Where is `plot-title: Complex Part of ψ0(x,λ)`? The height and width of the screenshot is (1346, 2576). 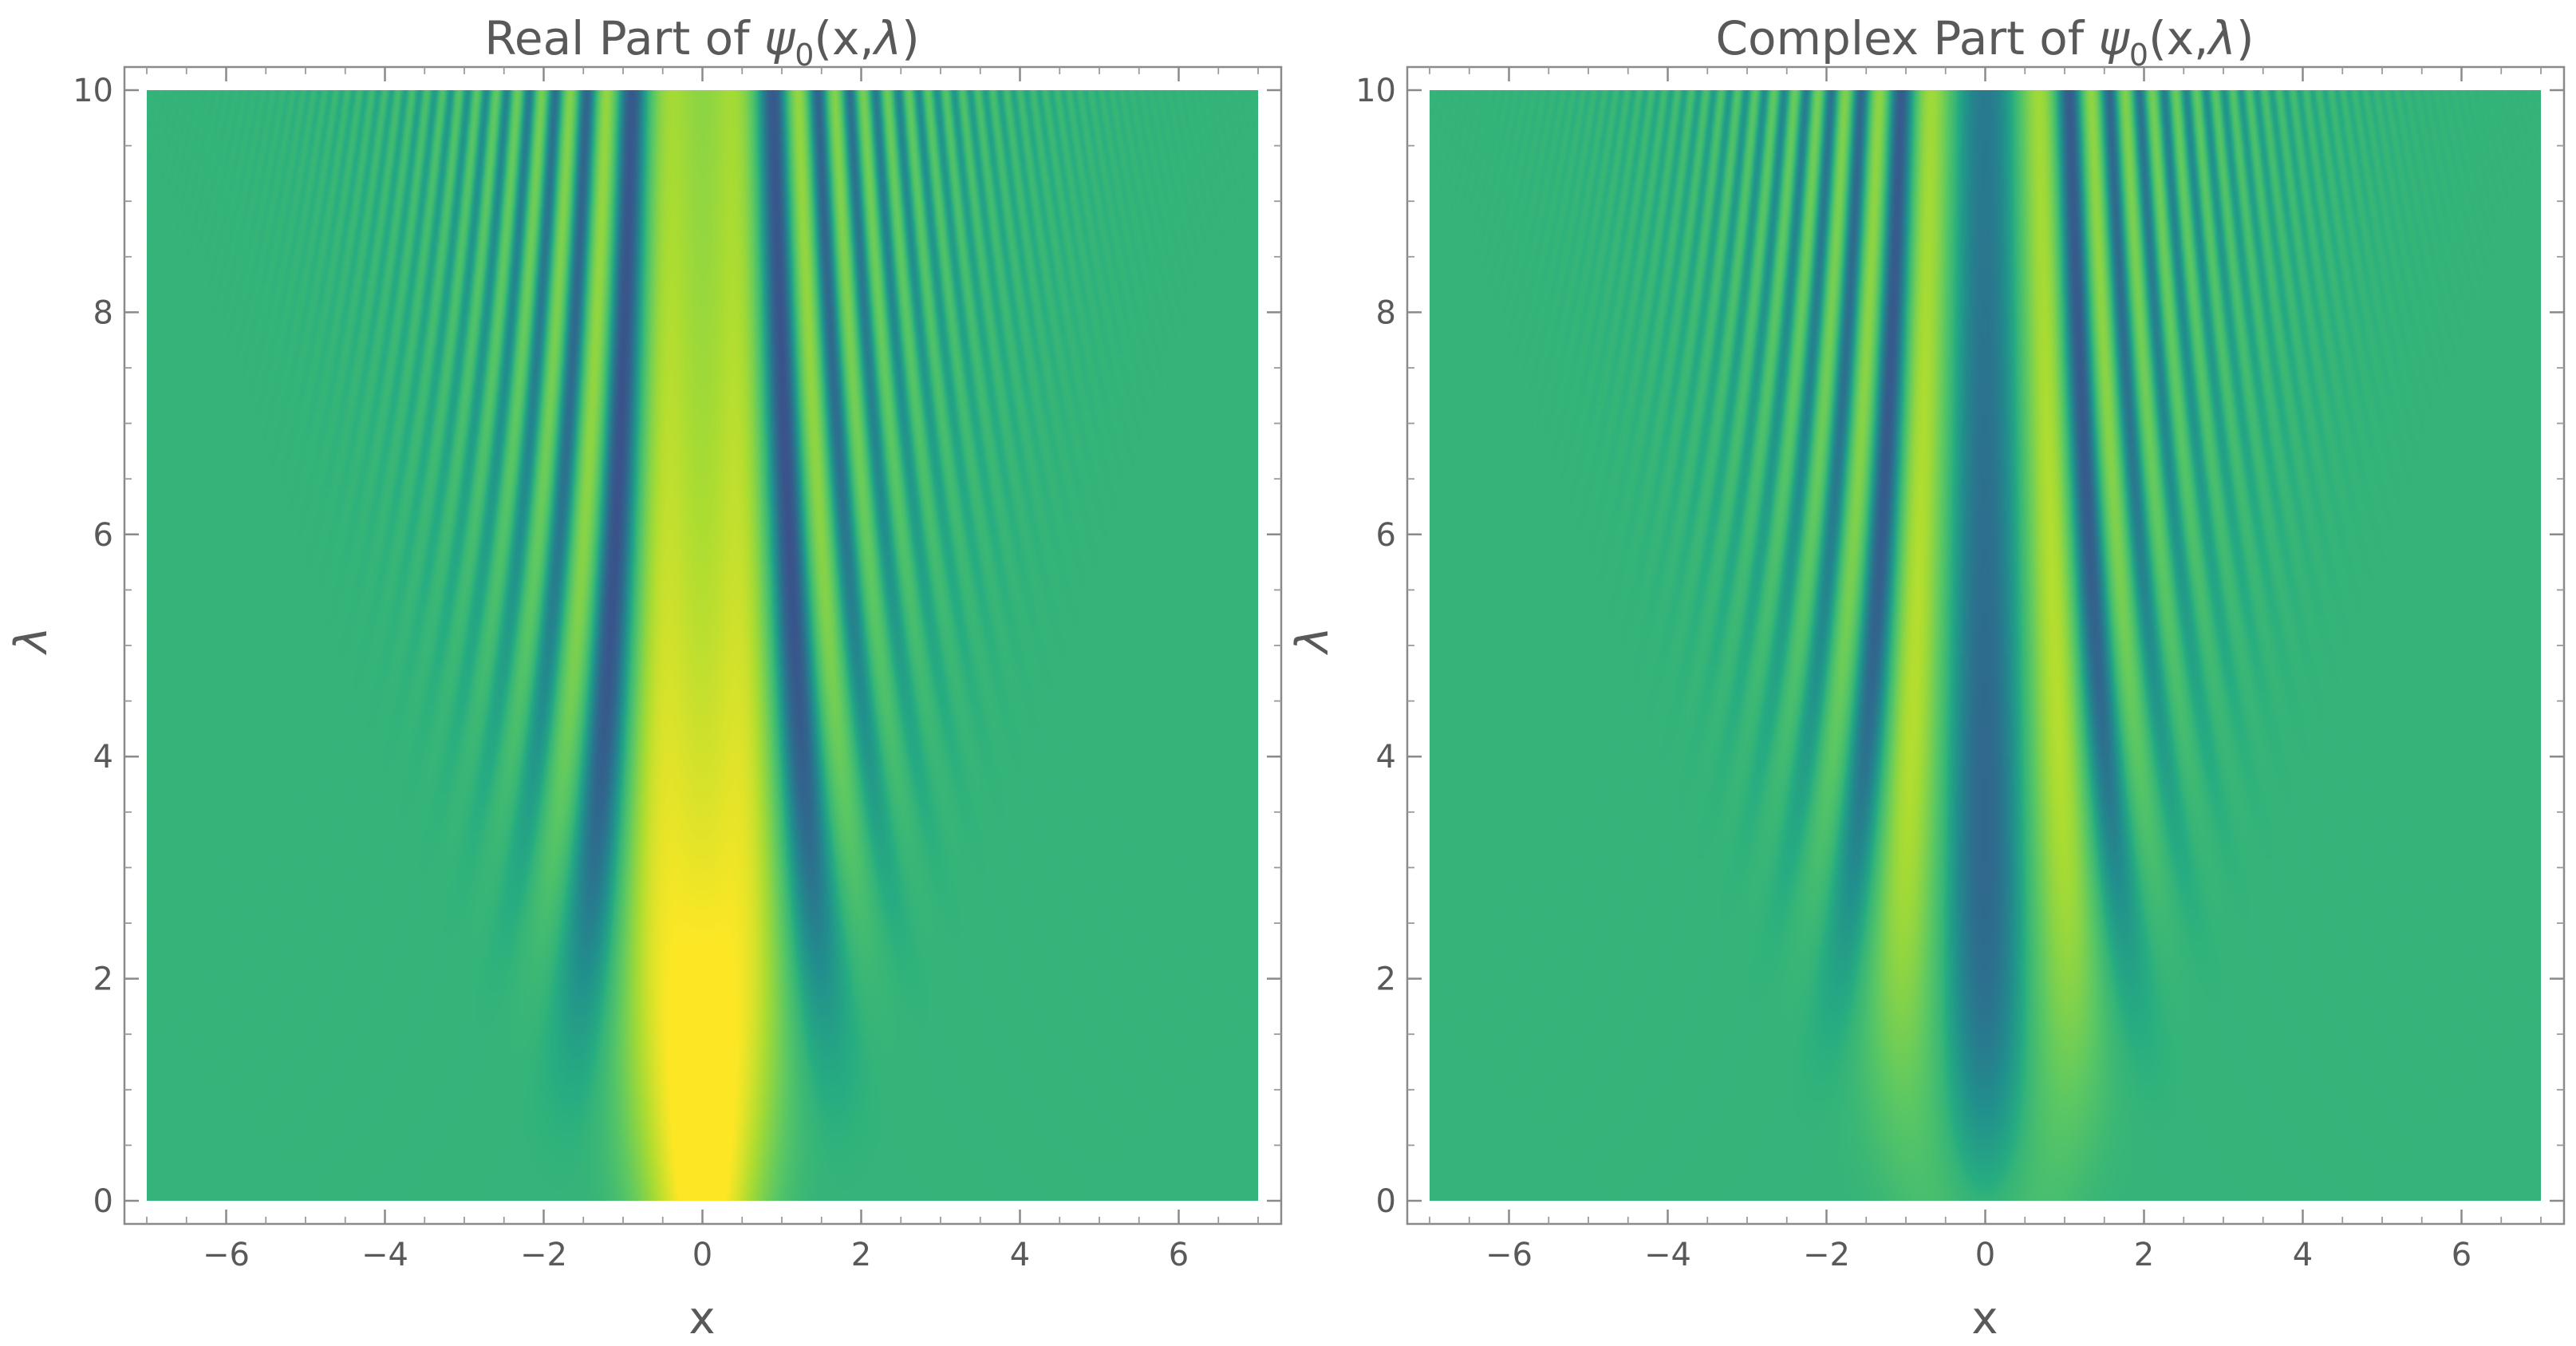 plot-title: Complex Part of ψ0(x,λ) is located at coordinates (1985, 42).